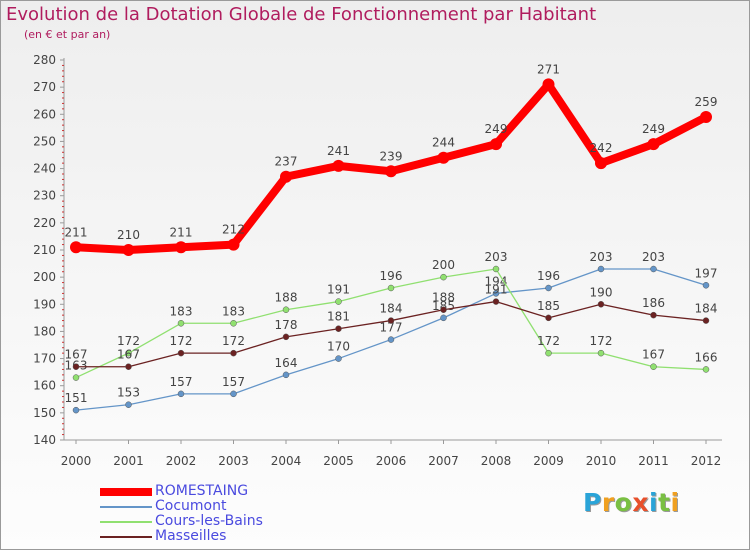  Describe the element at coordinates (391, 309) in the screenshot. I see `data-label: 184` at that location.